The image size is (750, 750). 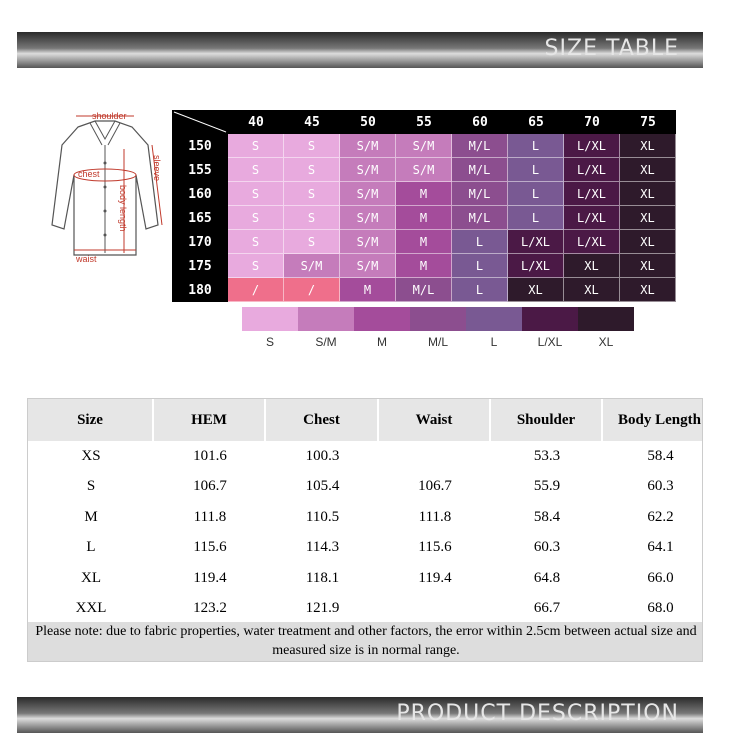 I want to click on table-cell: 64.8, so click(x=547, y=577).